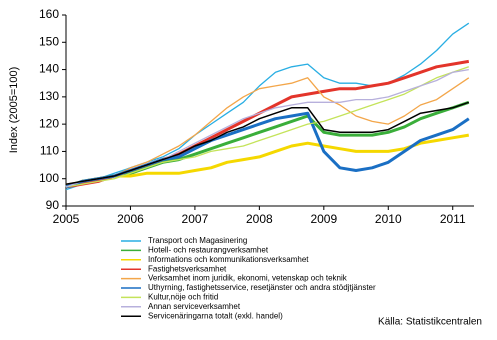 This screenshot has height=340, width=497. Describe the element at coordinates (14, 110) in the screenshot. I see `y-axis-label: Index (2005=100)` at that location.